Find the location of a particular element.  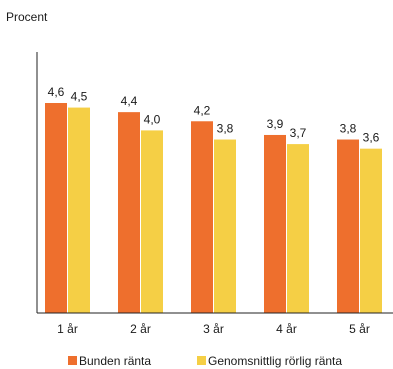

data-label-rorlig-4: 3,7 is located at coordinates (298, 133).